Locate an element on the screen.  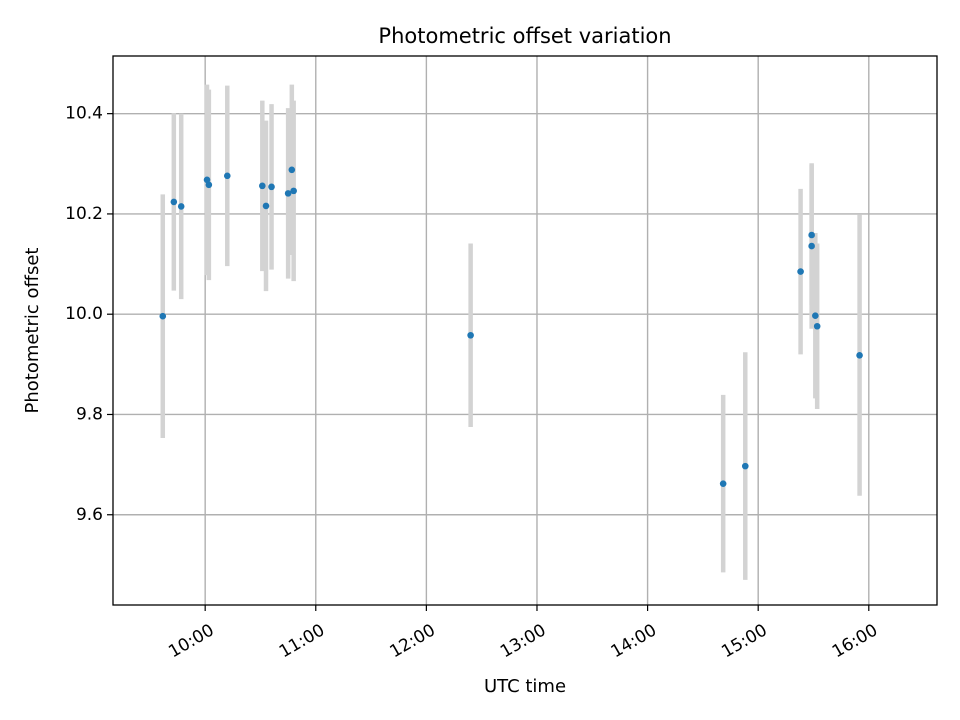
x-tick-label: 10:00 is located at coordinates (191, 641).